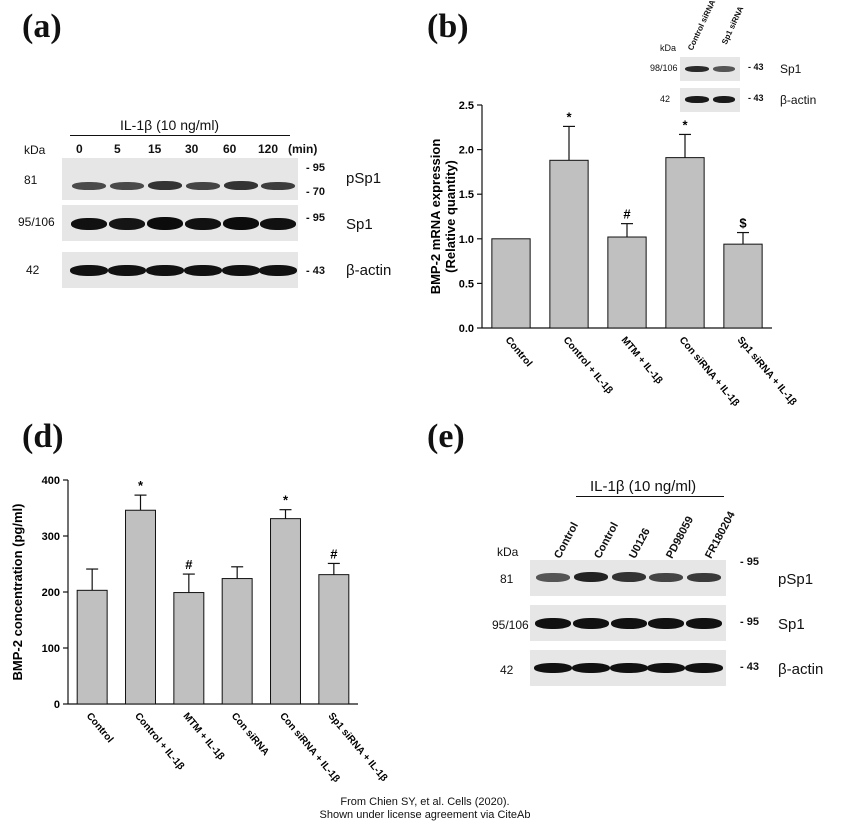 The width and height of the screenshot is (850, 826). What do you see at coordinates (268, 149) in the screenshot?
I see `lane-label: 120` at bounding box center [268, 149].